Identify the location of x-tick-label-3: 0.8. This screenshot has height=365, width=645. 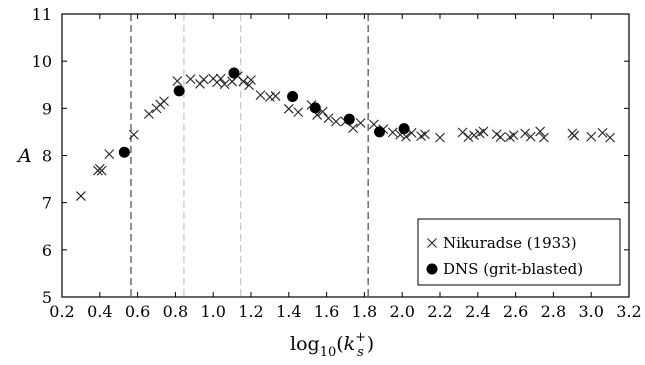
(175, 311).